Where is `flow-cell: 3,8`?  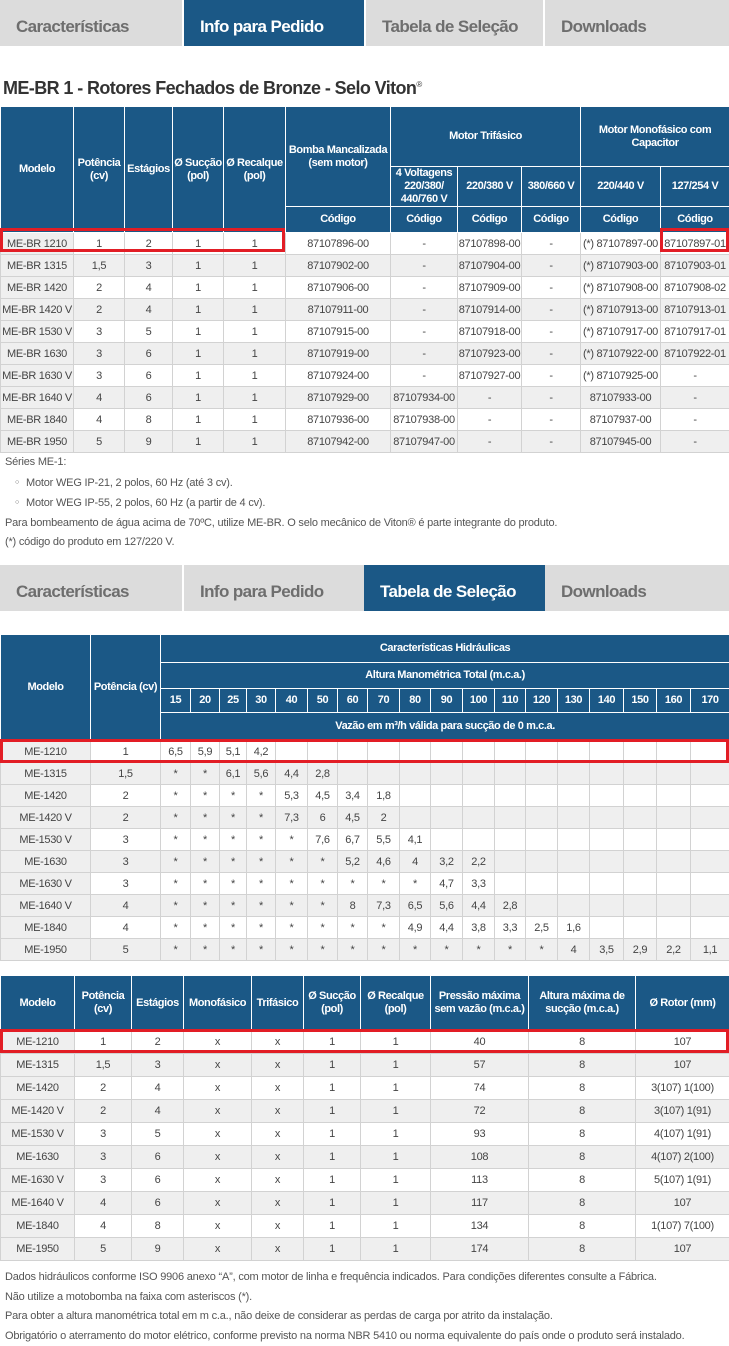 flow-cell: 3,8 is located at coordinates (479, 928).